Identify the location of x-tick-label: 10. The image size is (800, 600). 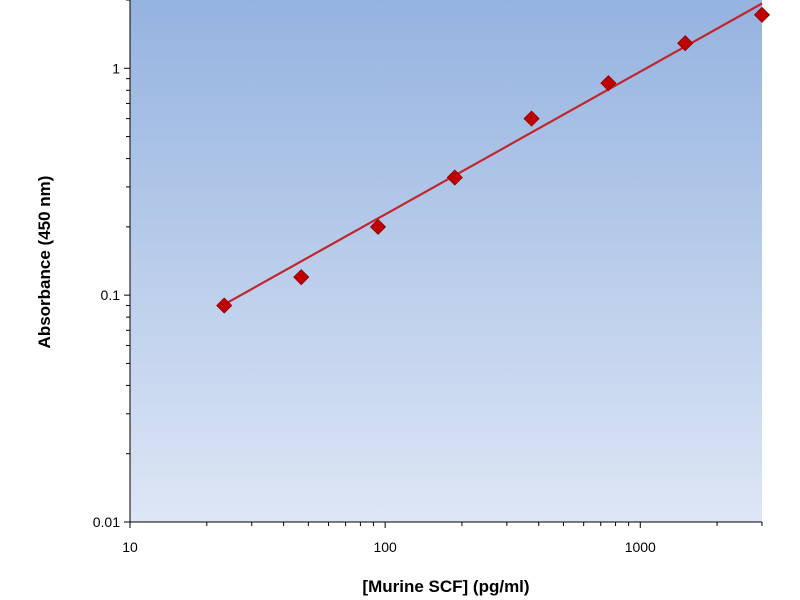
(130, 547).